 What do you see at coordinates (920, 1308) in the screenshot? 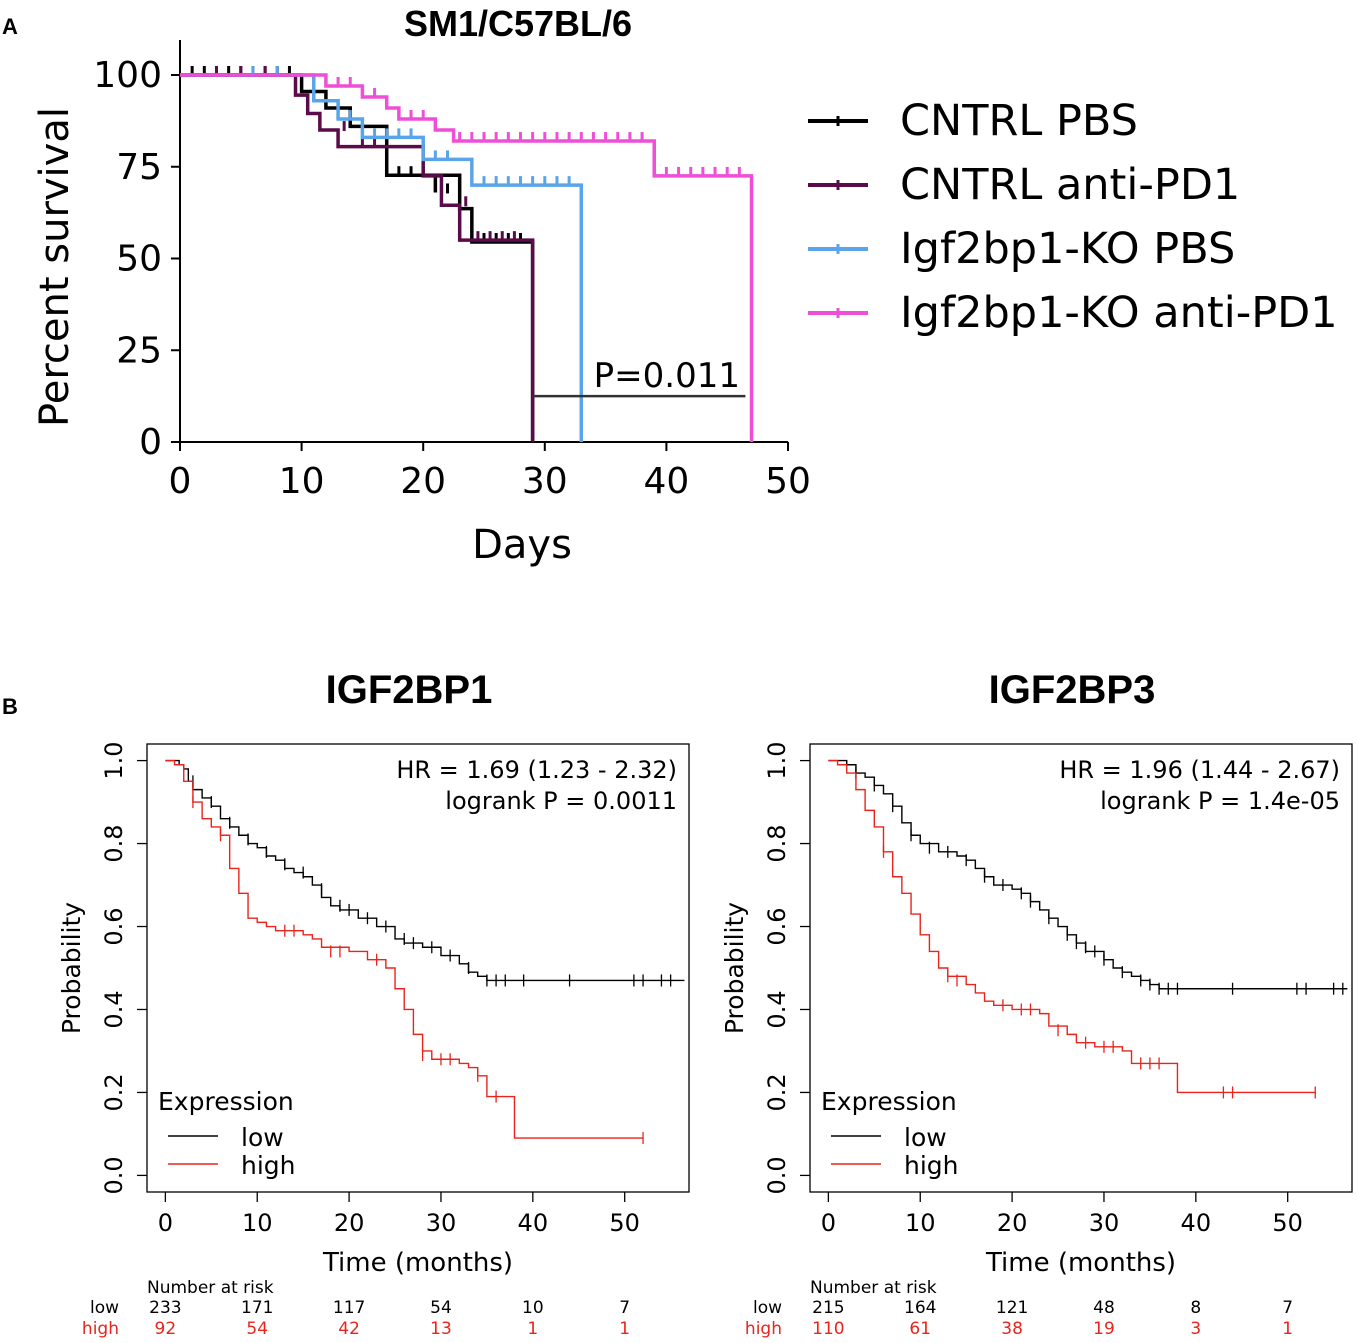
I see `risk-count: 164` at bounding box center [920, 1308].